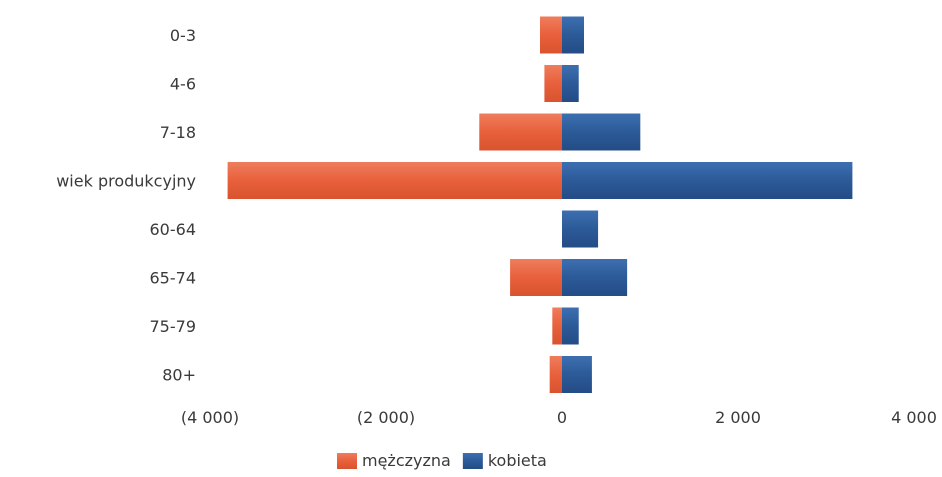 The width and height of the screenshot is (942, 477). I want to click on x-tick-label: (2 000), so click(386, 417).